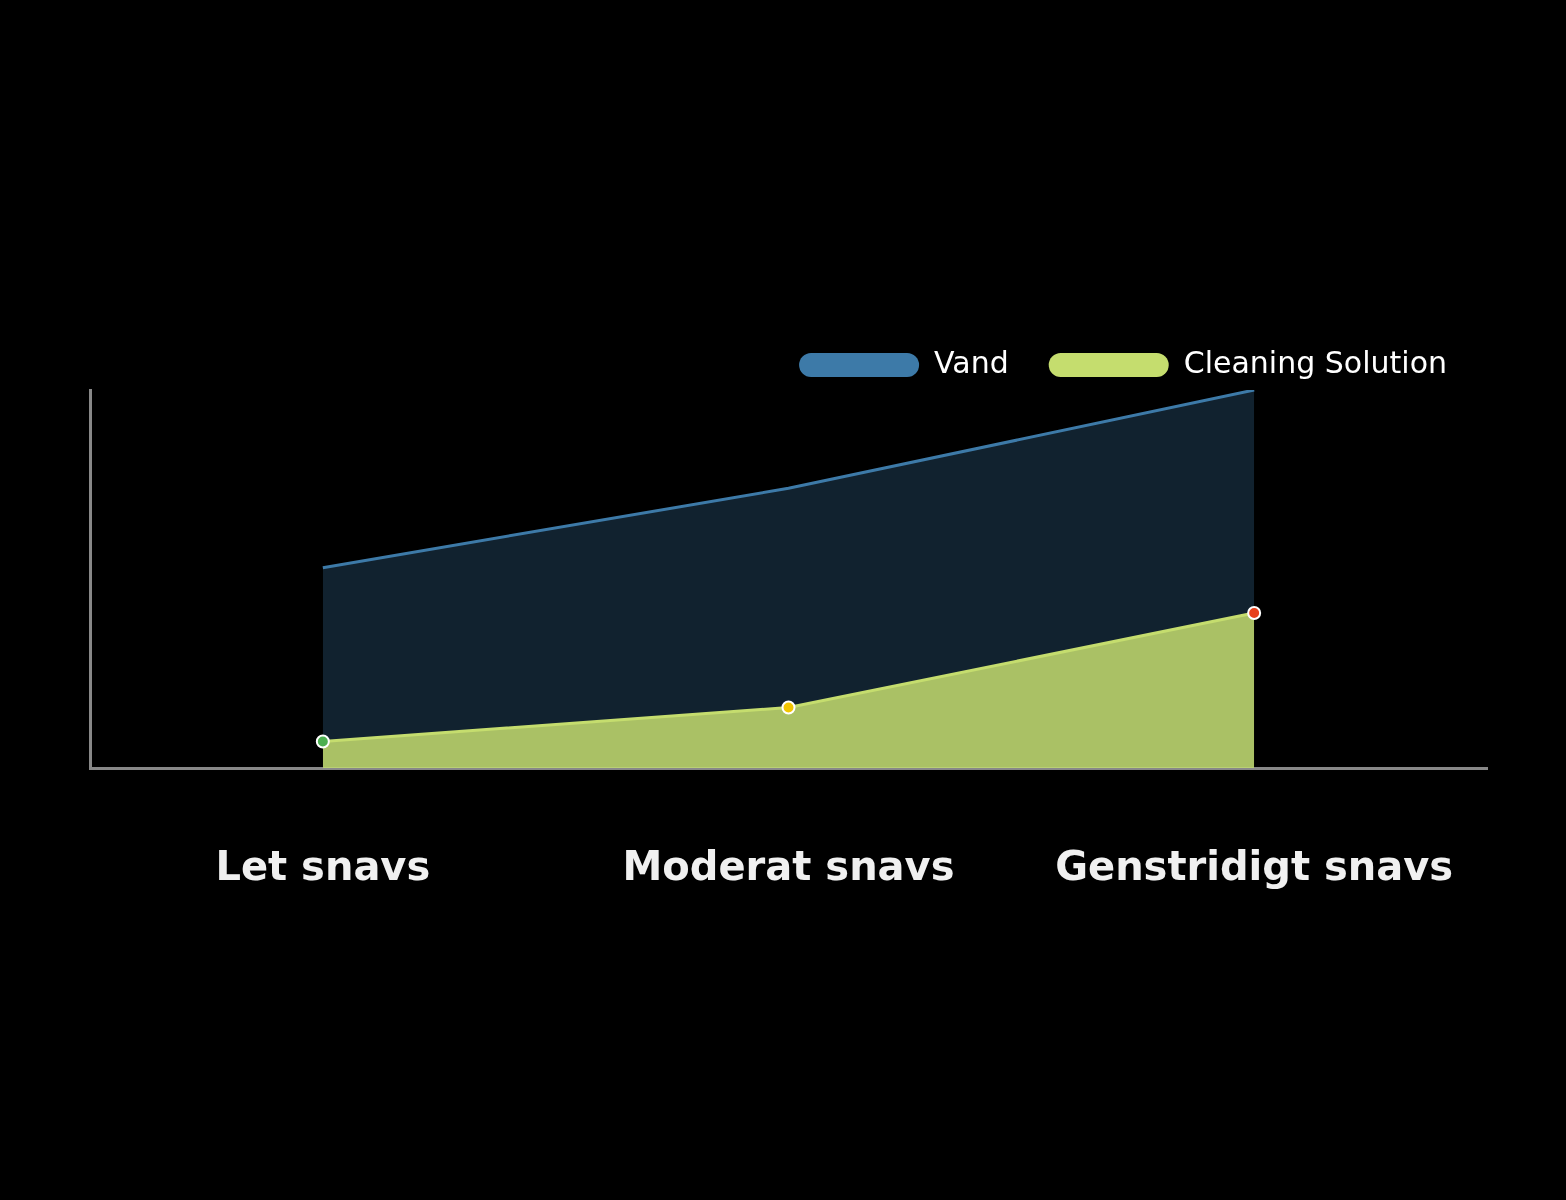 This screenshot has height=1200, width=1566. What do you see at coordinates (788, 866) in the screenshot?
I see `x-tick-label: Moderat snavs` at bounding box center [788, 866].